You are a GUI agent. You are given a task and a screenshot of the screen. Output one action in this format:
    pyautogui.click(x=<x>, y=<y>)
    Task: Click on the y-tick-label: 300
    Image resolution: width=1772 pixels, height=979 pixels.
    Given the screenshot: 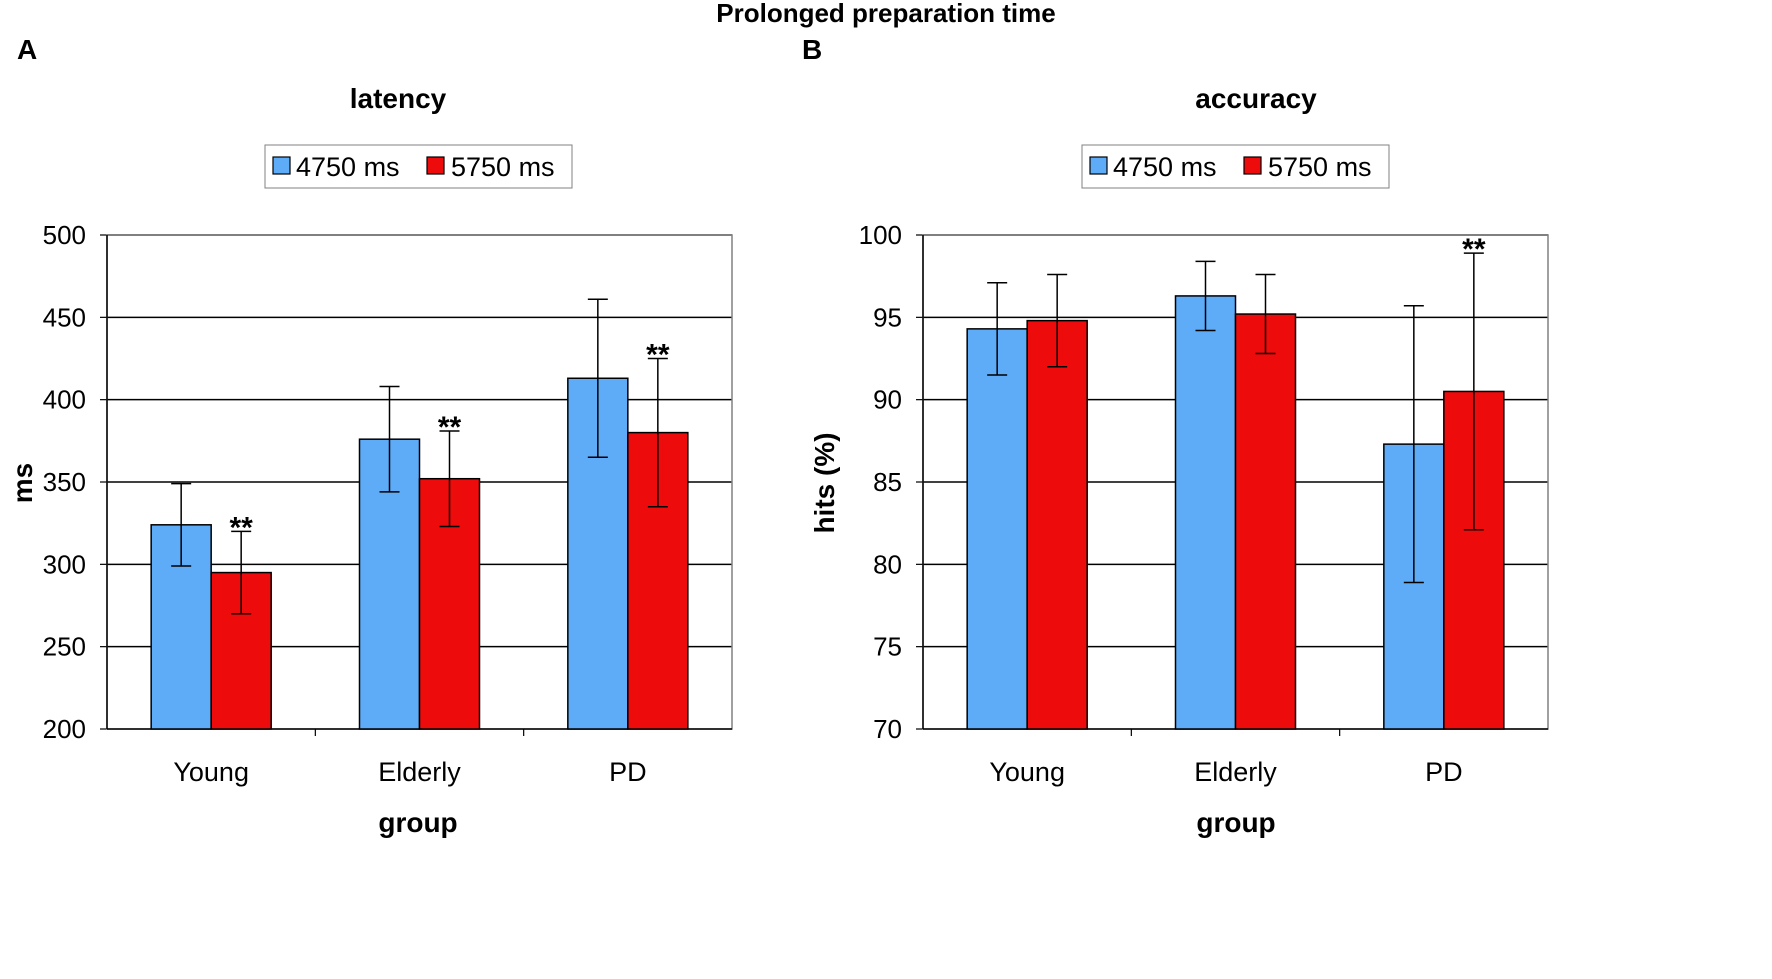 What is the action you would take?
    pyautogui.click(x=64, y=564)
    